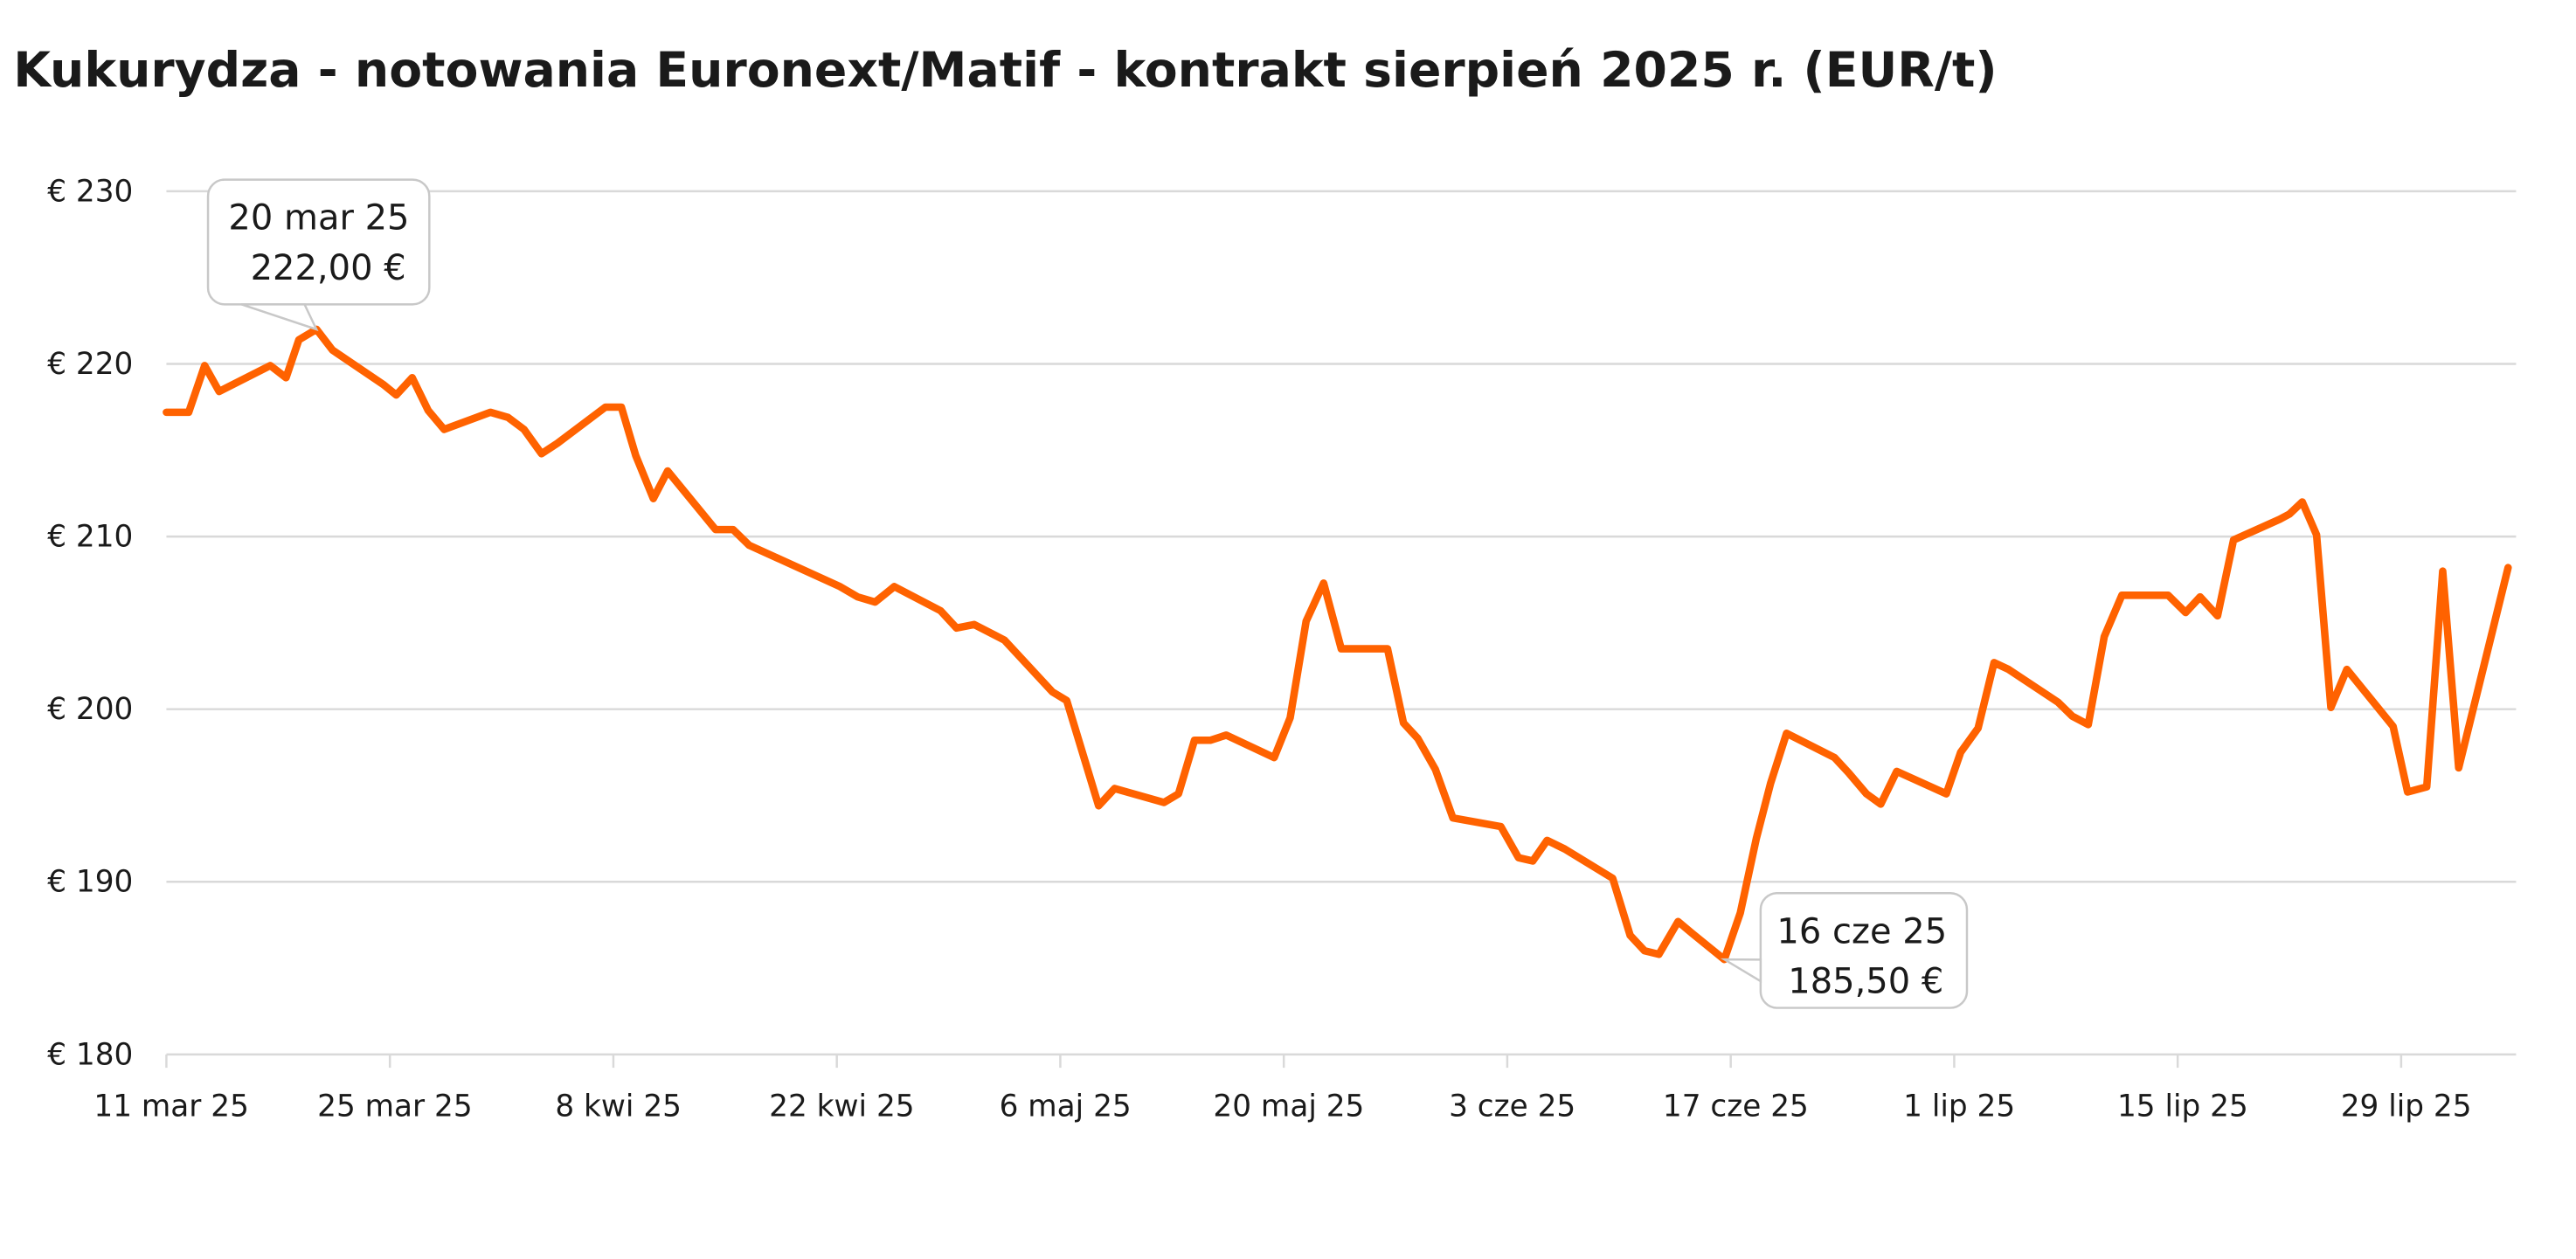  I want to click on y-tick-label: € 210, so click(90, 537).